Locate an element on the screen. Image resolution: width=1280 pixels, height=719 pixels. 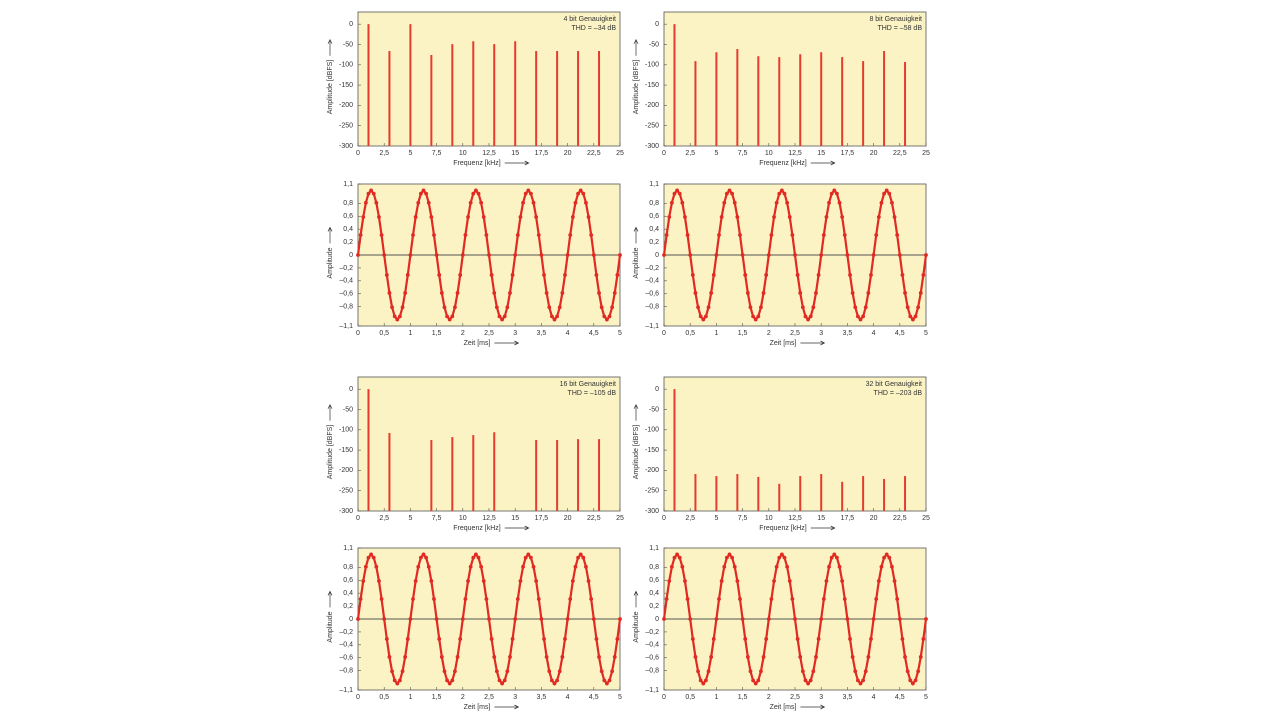
y-axis-label: Amplitude is located at coordinates (330, 262).